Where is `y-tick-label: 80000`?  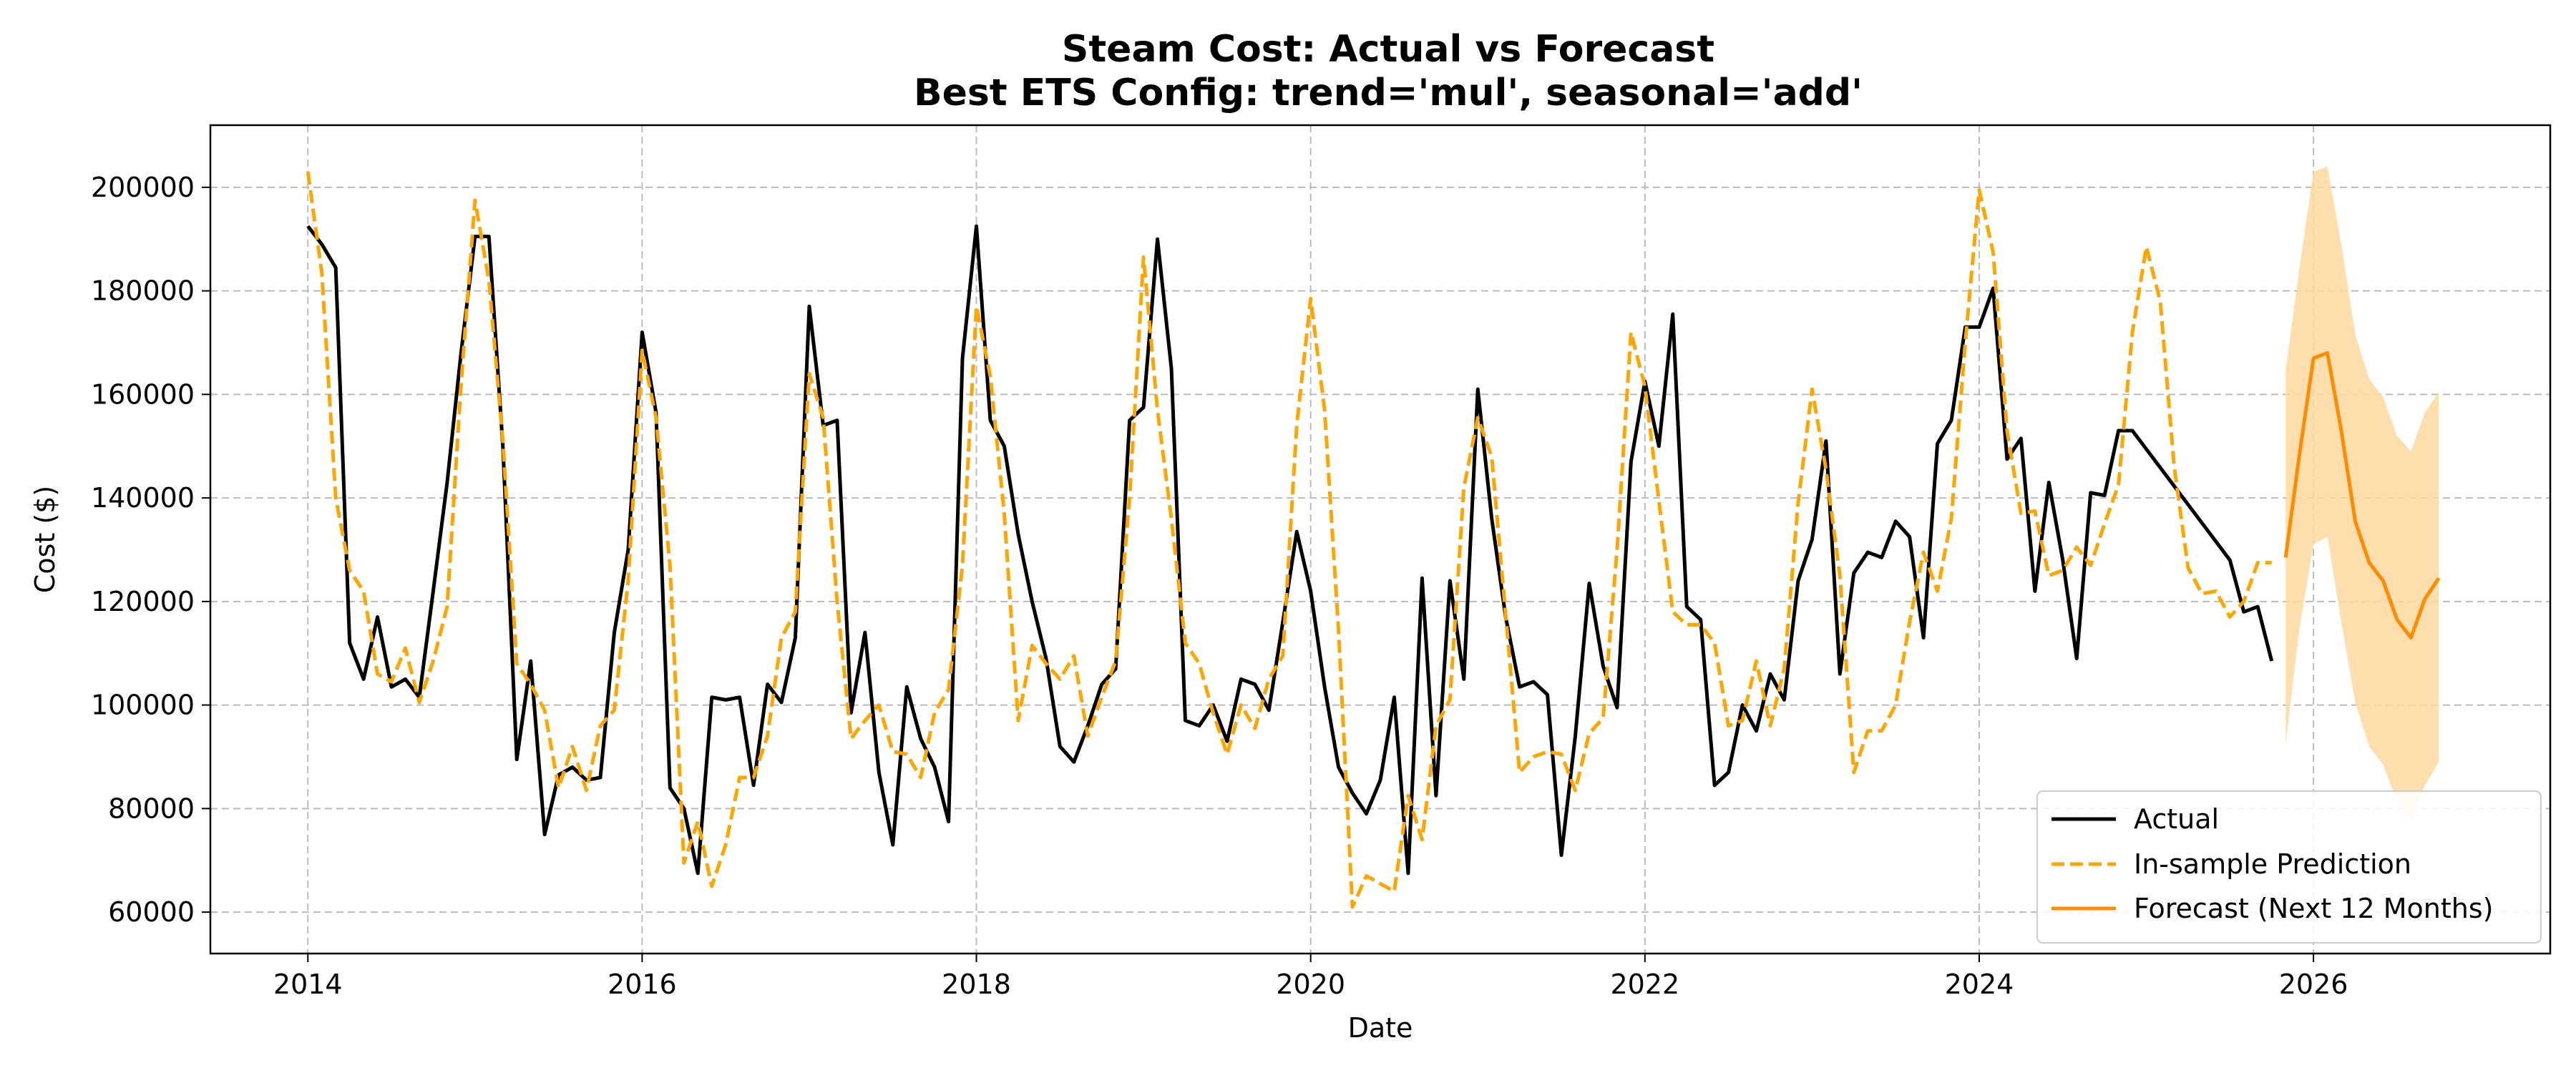
y-tick-label: 80000 is located at coordinates (151, 808).